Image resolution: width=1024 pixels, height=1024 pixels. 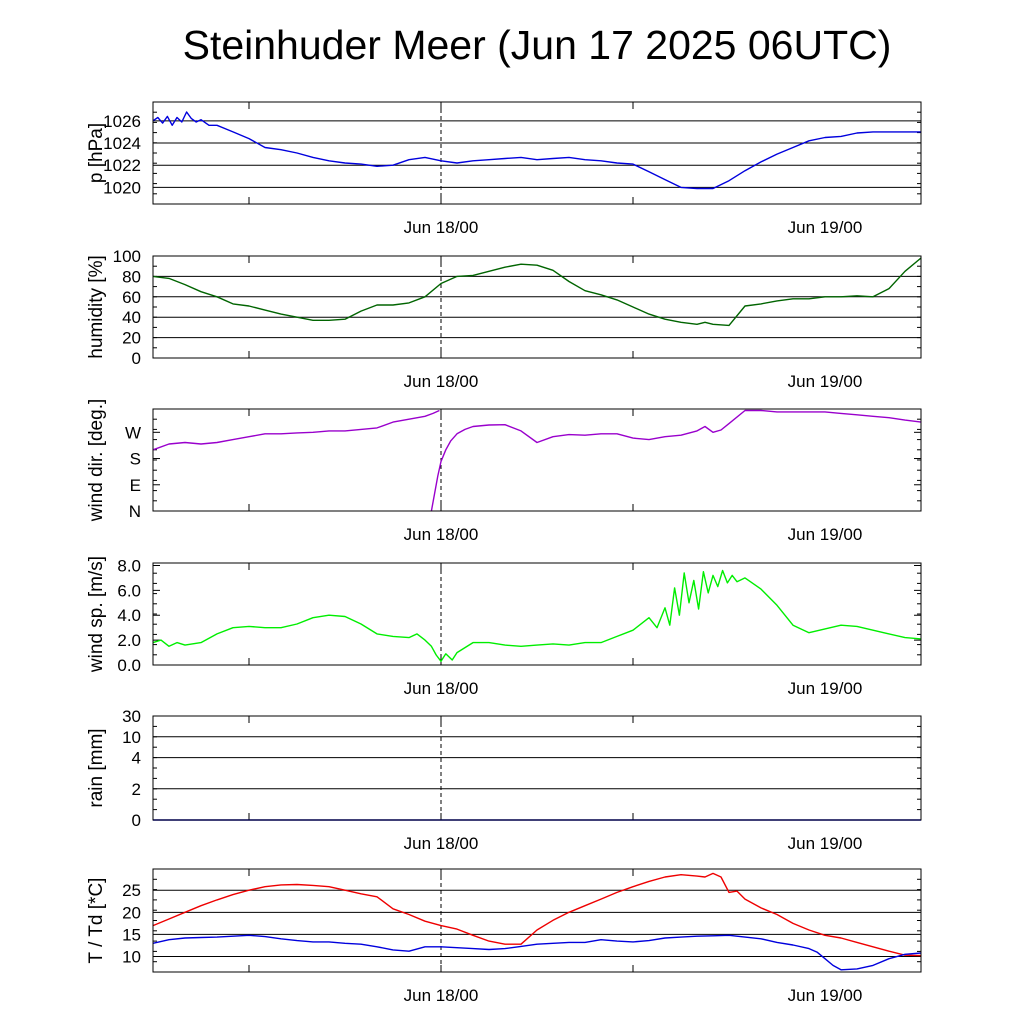 What do you see at coordinates (537, 45) in the screenshot?
I see `chart-title: Steinhuder Meer (Jun 17 2025 06UTC)` at bounding box center [537, 45].